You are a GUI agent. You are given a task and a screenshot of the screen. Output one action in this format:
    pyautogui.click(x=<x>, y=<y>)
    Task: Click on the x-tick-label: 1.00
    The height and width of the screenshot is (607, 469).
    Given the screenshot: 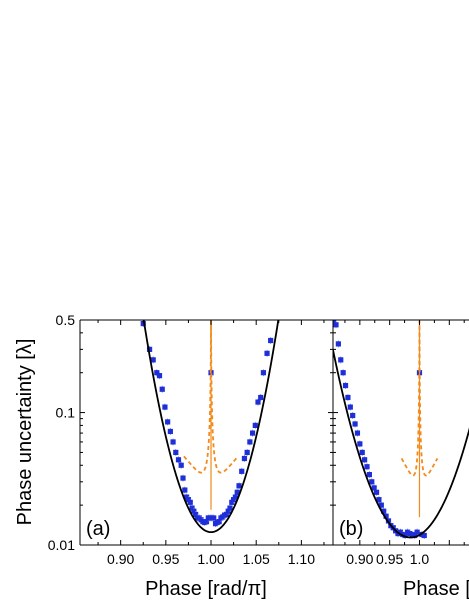 What is the action you would take?
    pyautogui.click(x=210, y=559)
    